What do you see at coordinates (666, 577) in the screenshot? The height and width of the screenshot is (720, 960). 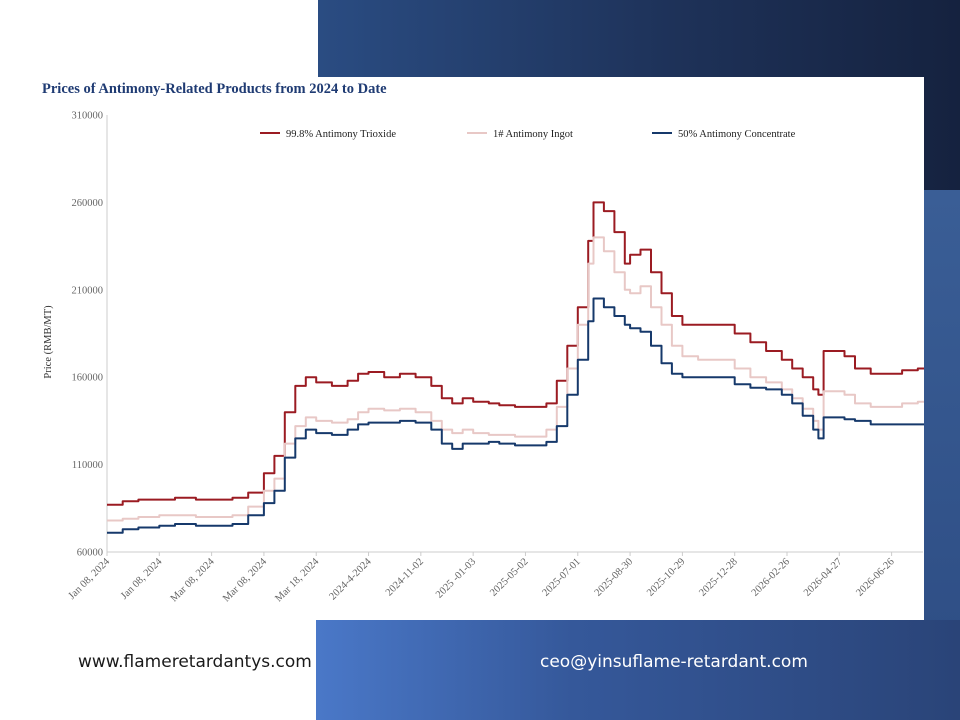 I see `x-tick-label: 2025-10-29` at bounding box center [666, 577].